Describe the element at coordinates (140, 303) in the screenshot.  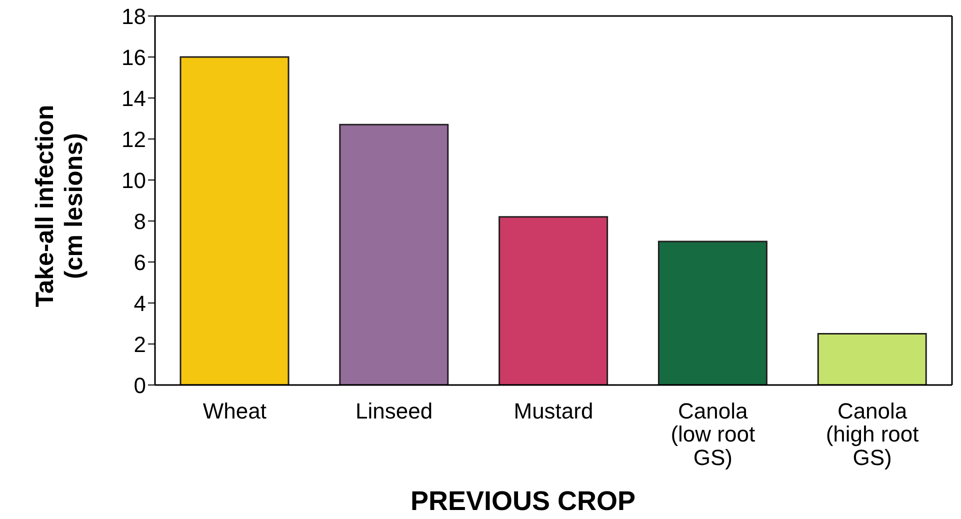
I see `y-tick-label: 4` at that location.